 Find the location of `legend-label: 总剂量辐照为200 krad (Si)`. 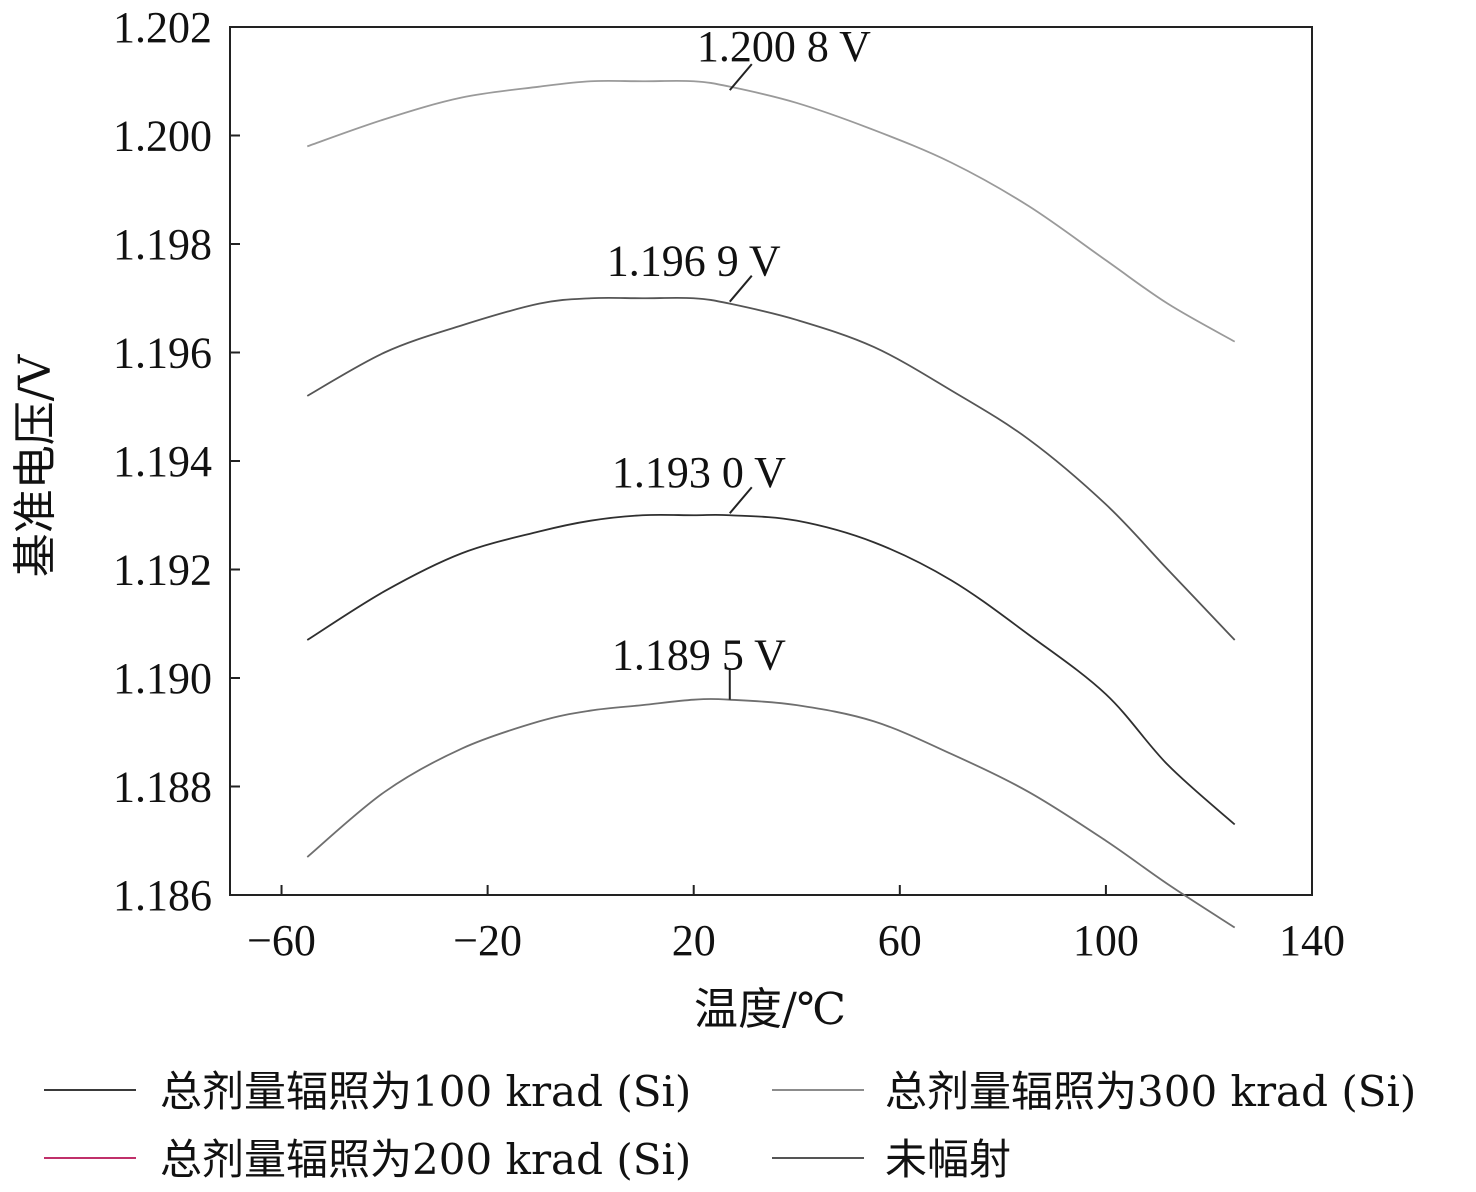

legend-label: 总剂量辐照为200 krad (Si) is located at coordinates (425, 1159).